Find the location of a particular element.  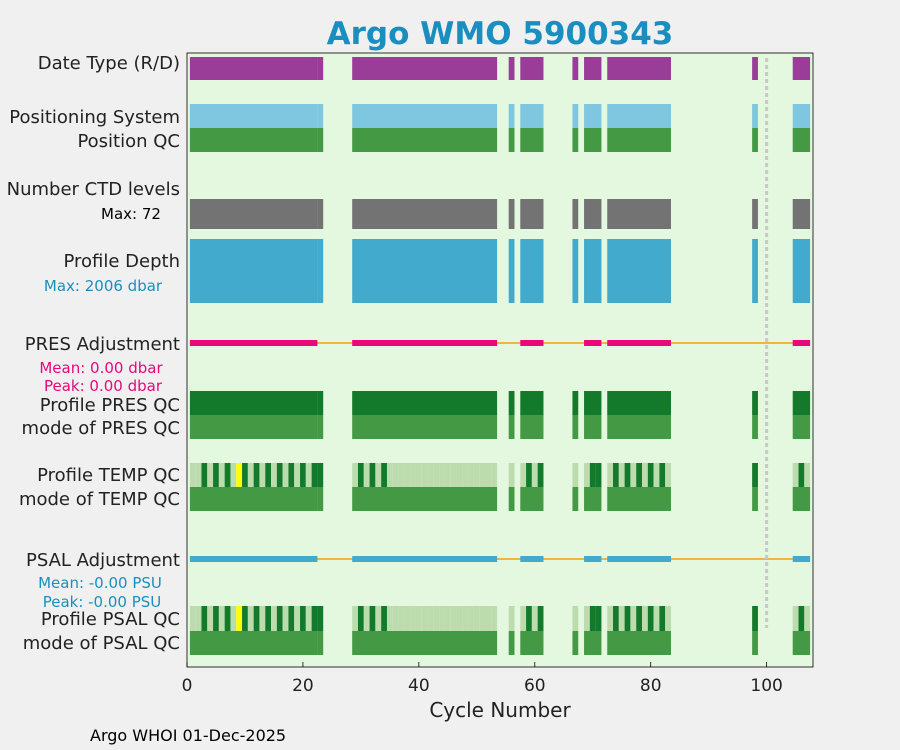

chart-title: Argo WMO 5900343 is located at coordinates (500, 34).